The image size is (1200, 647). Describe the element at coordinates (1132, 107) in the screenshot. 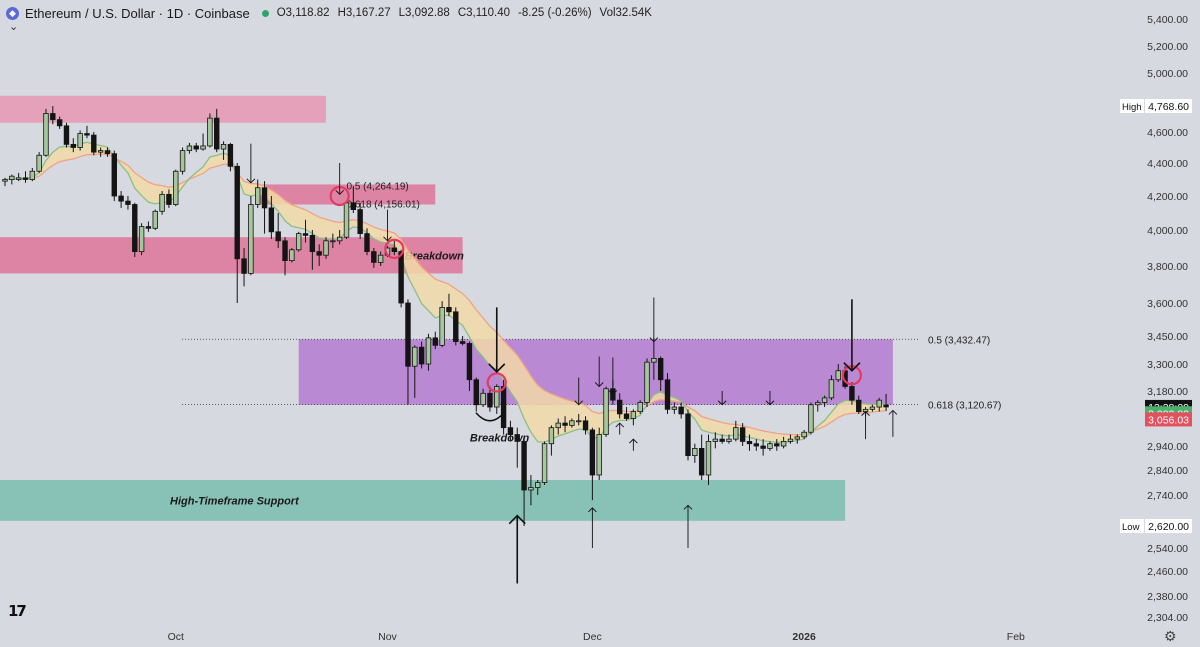

I see `badge-prefix: High` at that location.